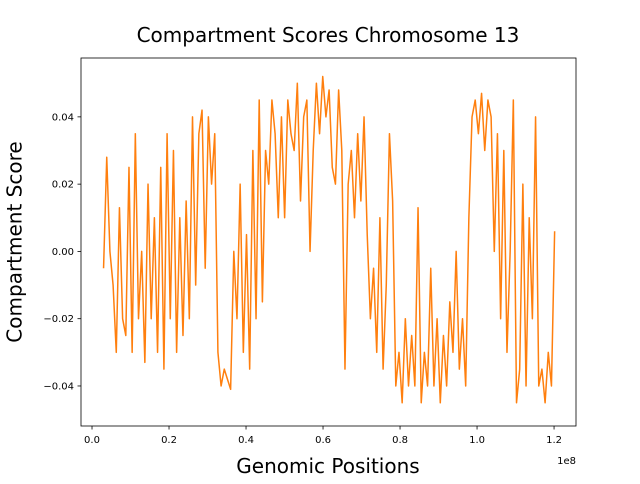 This screenshot has height=484, width=640. I want to click on y-axis-label: Compartment Score, so click(15, 241).